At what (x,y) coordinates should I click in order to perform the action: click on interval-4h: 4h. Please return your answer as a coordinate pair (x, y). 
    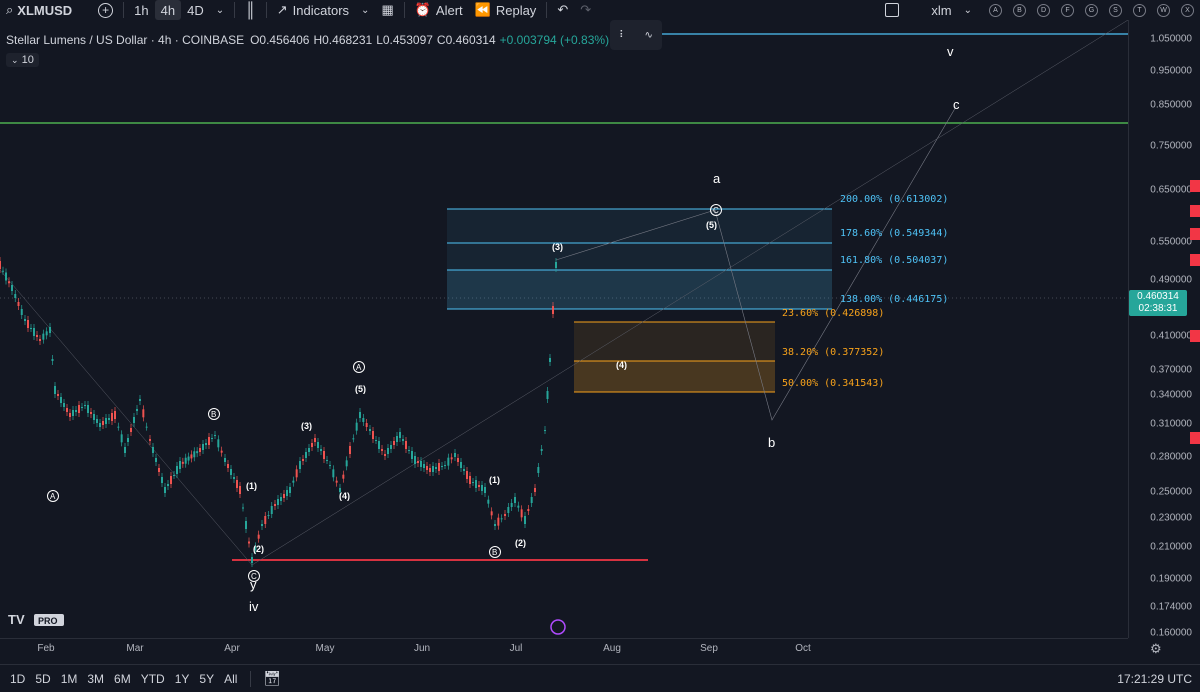
    Looking at the image, I should click on (168, 10).